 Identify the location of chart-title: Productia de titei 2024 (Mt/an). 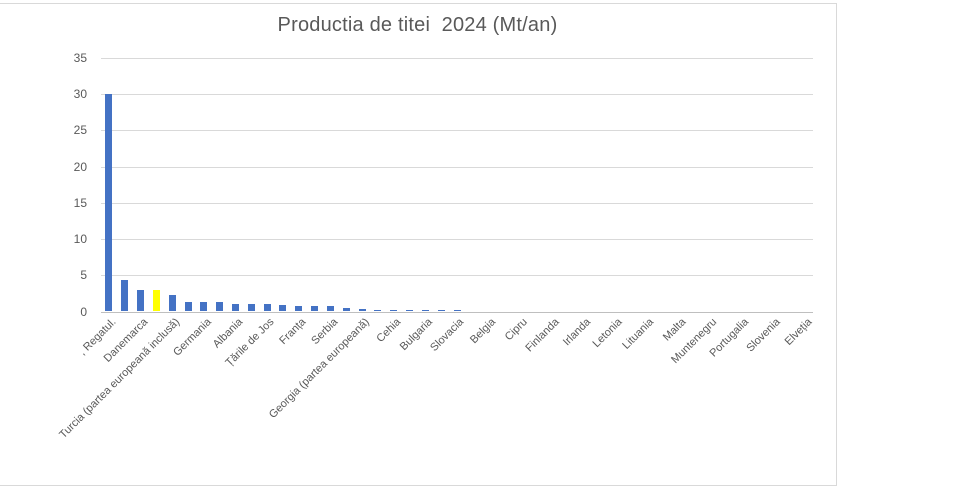
(417, 25).